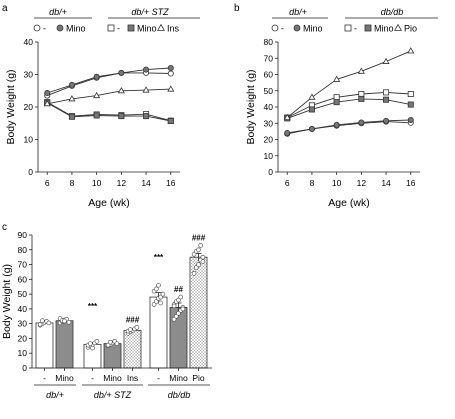 The width and height of the screenshot is (455, 419). Describe the element at coordinates (362, 183) in the screenshot. I see `x-tick-label: 12` at that location.